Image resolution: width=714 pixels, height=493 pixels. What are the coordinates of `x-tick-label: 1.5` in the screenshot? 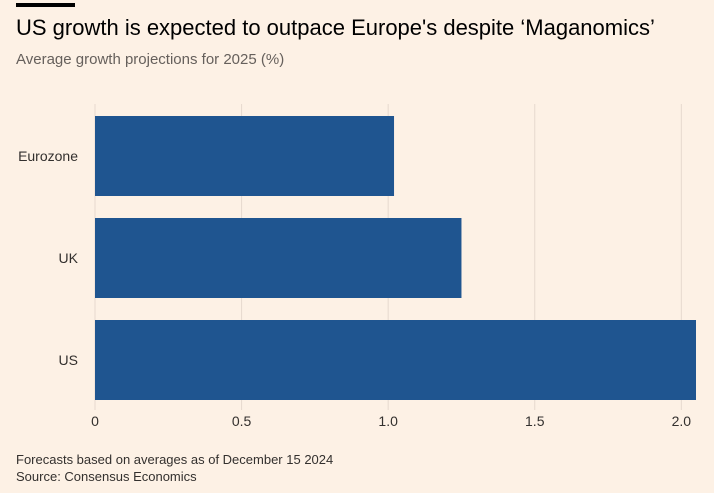 It's located at (535, 421).